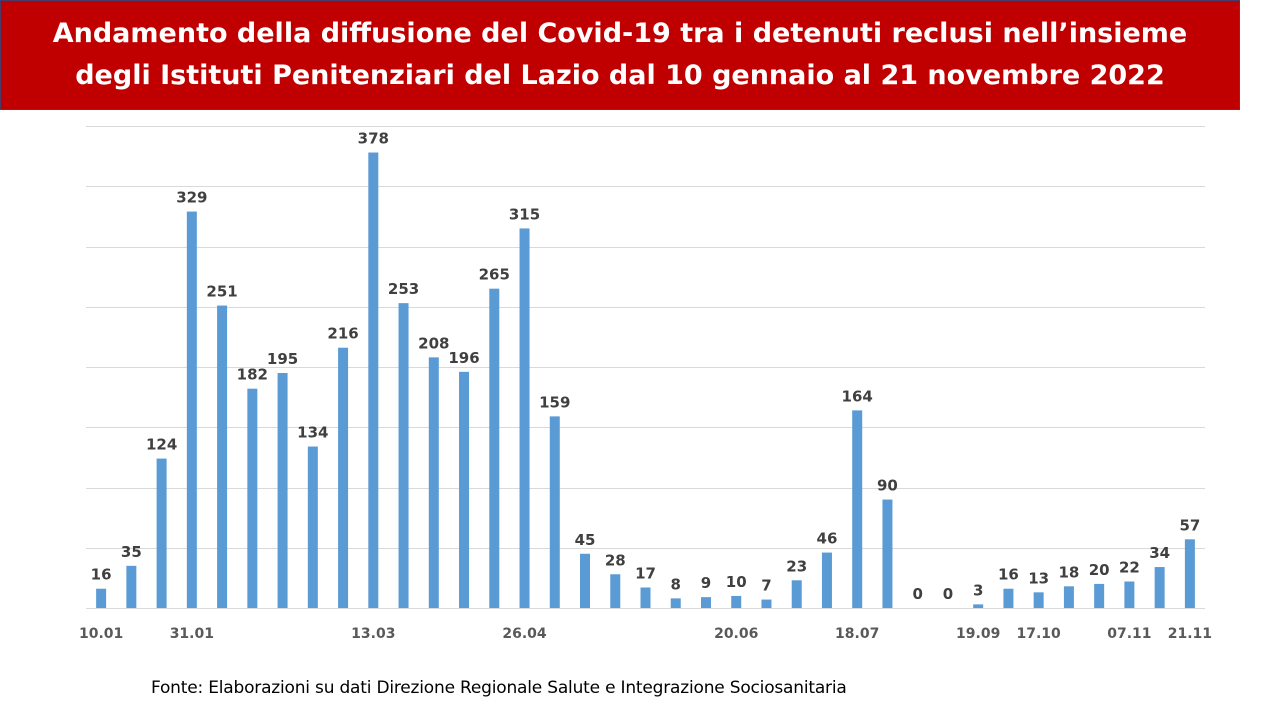 The width and height of the screenshot is (1280, 720). Describe the element at coordinates (1039, 634) in the screenshot. I see `x-tick-label: 17.10` at that location.